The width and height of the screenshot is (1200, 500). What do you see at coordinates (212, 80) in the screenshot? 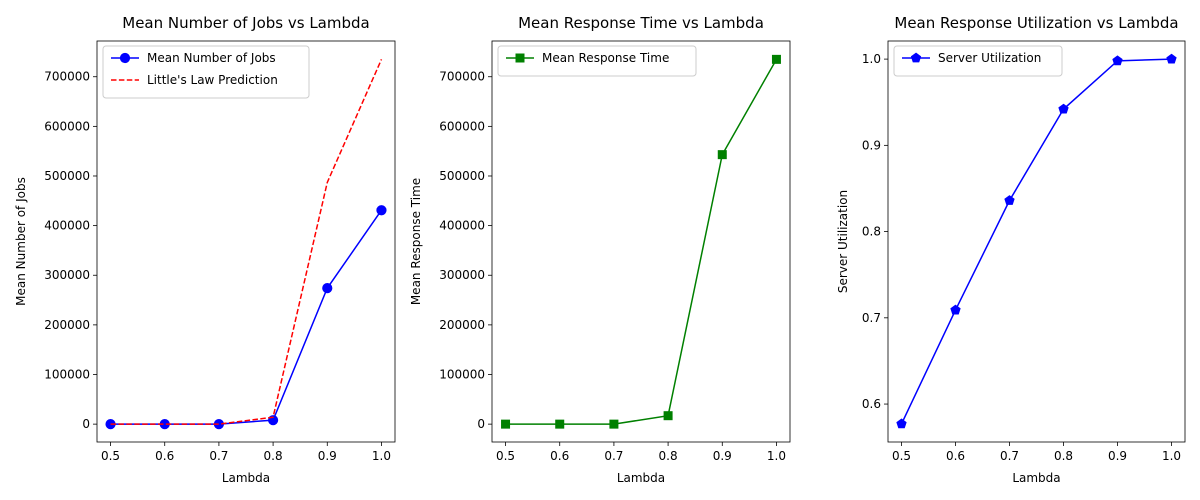
I see `legend-label: Little's Law Prediction` at bounding box center [212, 80].